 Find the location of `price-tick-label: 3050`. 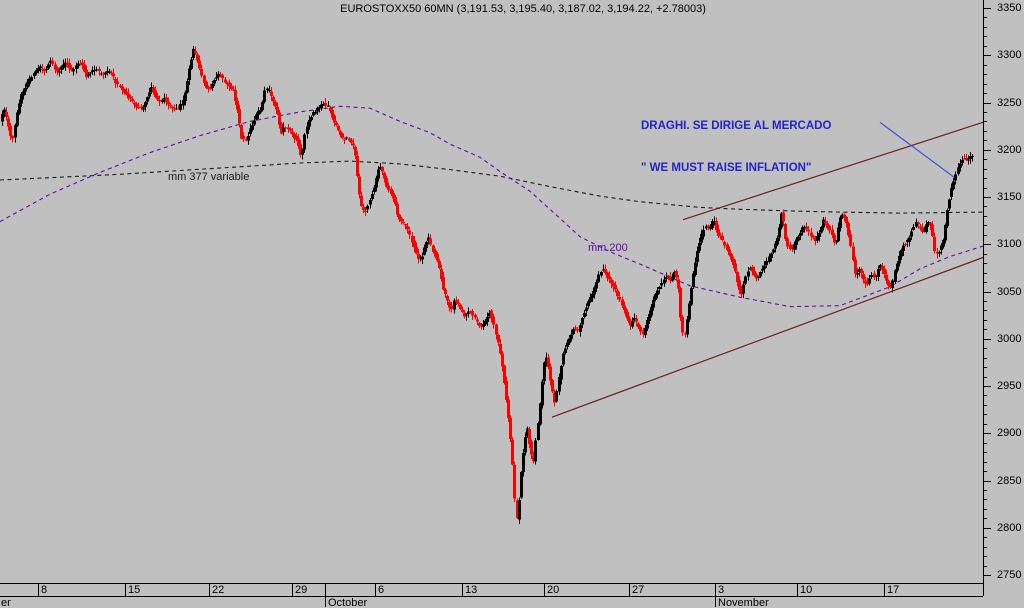

price-tick-label: 3050 is located at coordinates (1009, 291).